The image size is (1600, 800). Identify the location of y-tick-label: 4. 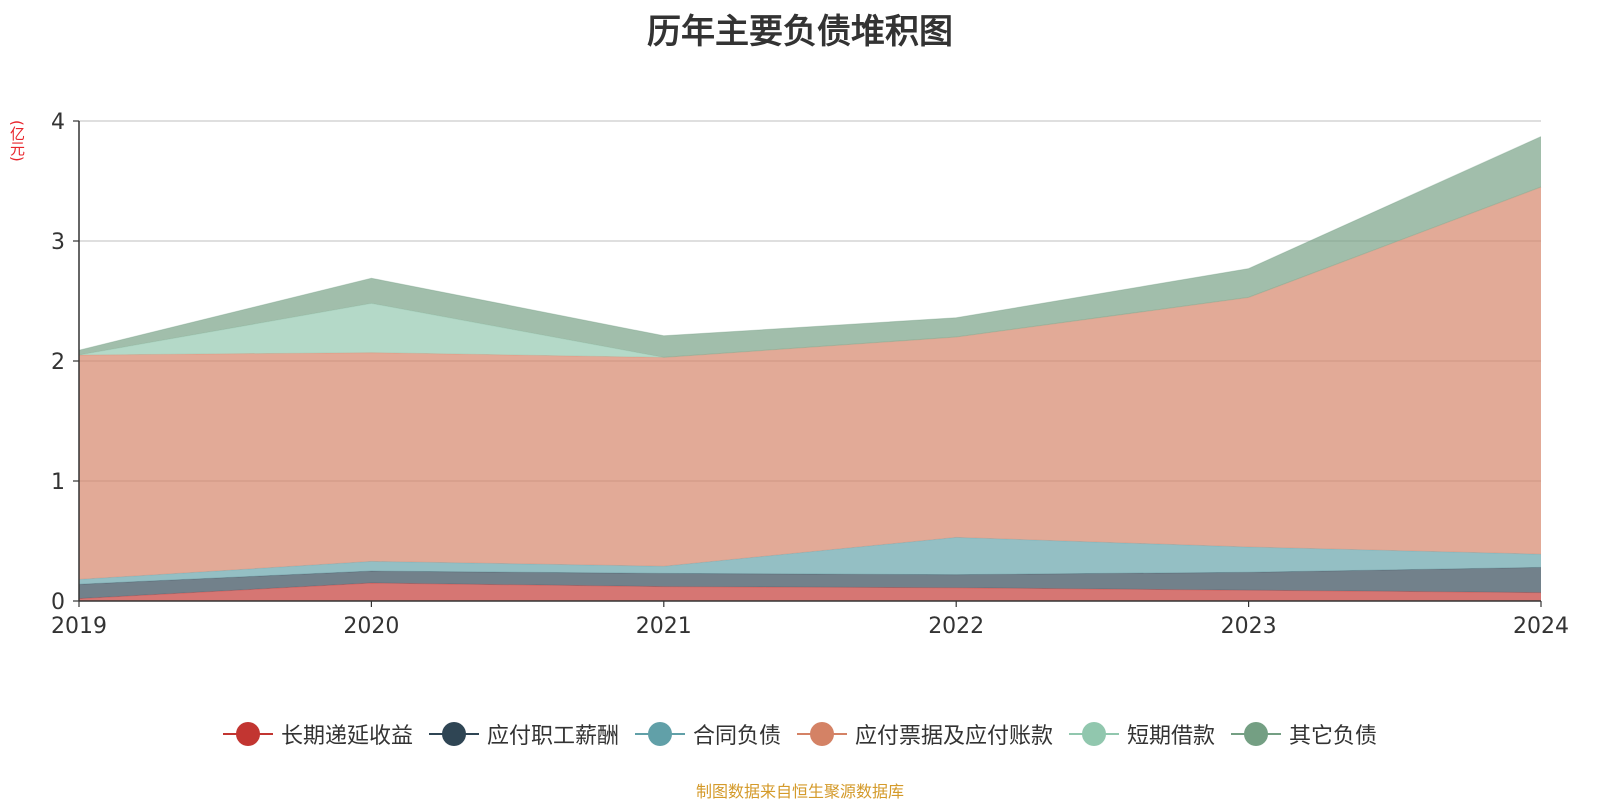
(58, 122).